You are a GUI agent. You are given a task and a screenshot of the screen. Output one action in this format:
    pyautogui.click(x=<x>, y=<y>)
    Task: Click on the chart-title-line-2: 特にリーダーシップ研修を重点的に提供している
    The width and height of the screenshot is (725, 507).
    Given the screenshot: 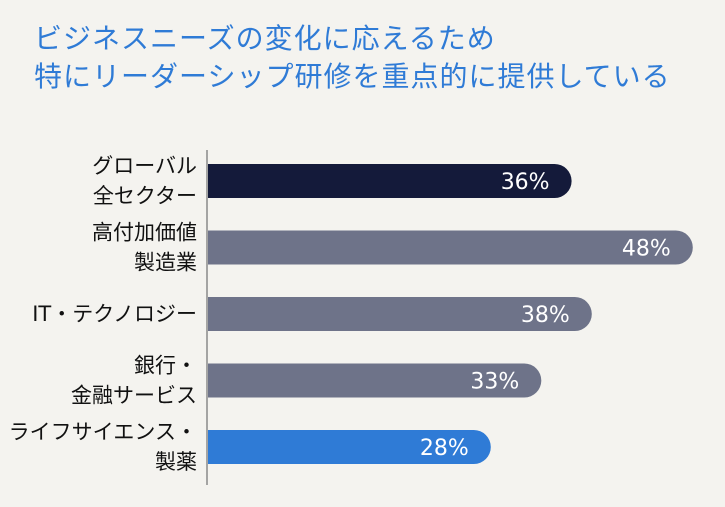 What is the action you would take?
    pyautogui.click(x=352, y=76)
    